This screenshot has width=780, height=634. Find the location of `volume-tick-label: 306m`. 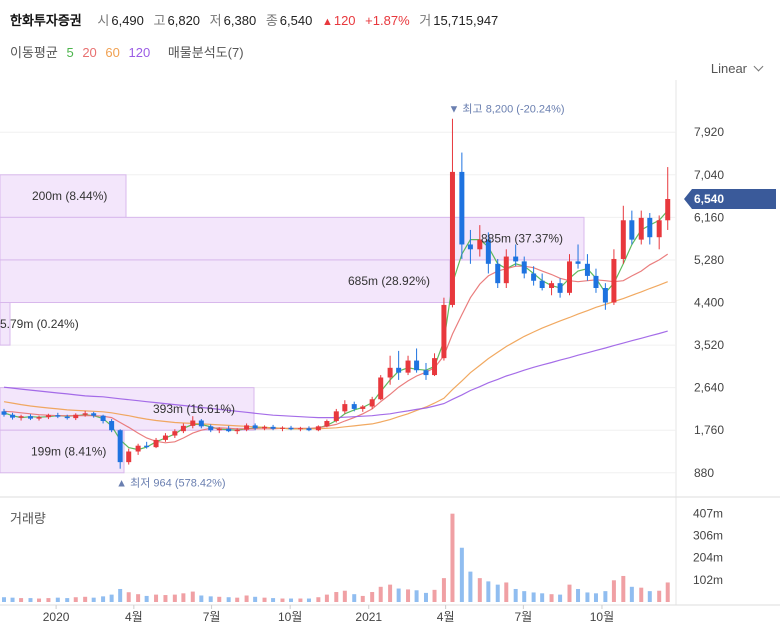

volume-tick-label: 306m is located at coordinates (708, 536).